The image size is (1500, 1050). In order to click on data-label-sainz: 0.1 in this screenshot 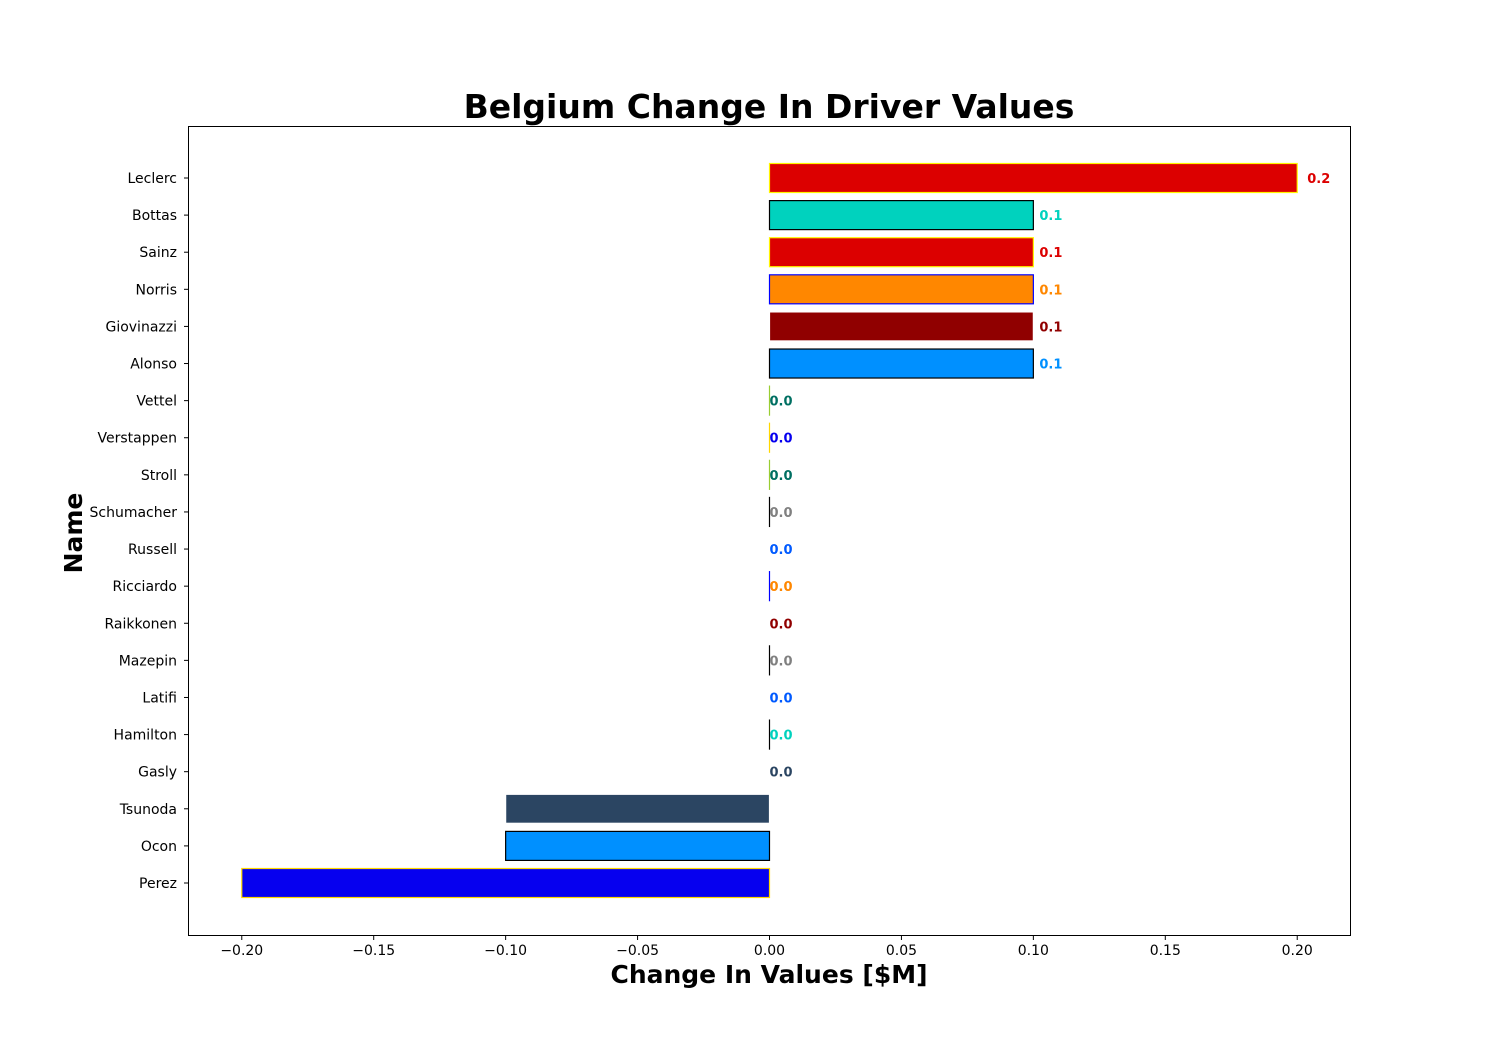, I will do `click(1050, 253)`.